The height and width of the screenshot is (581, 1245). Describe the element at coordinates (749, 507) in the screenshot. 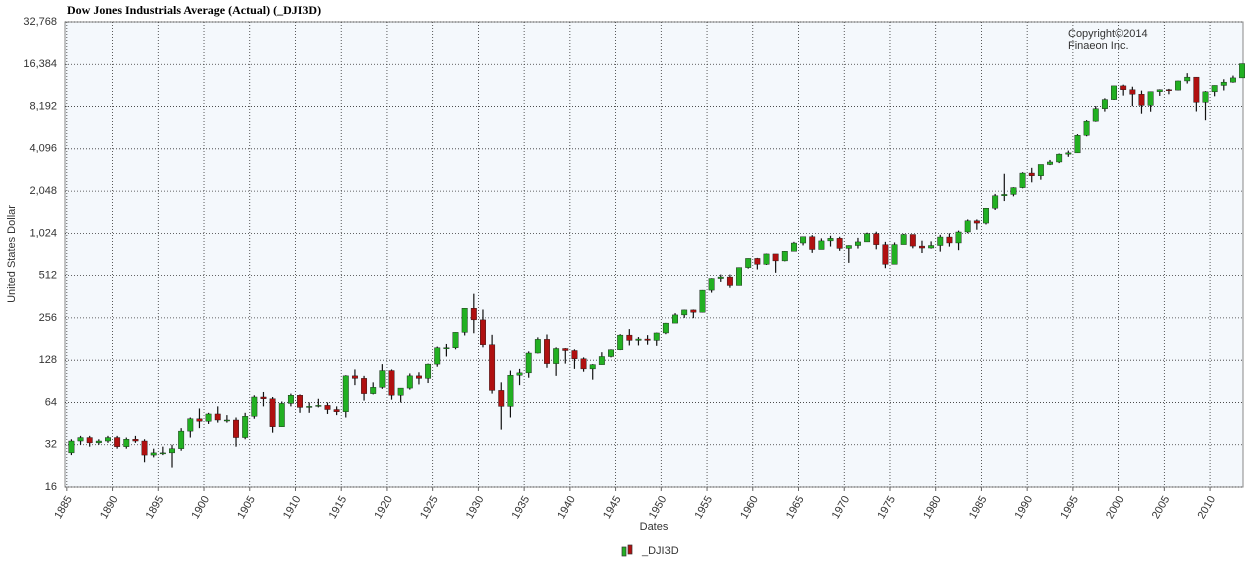

I see `x-tick-label: 1960` at that location.